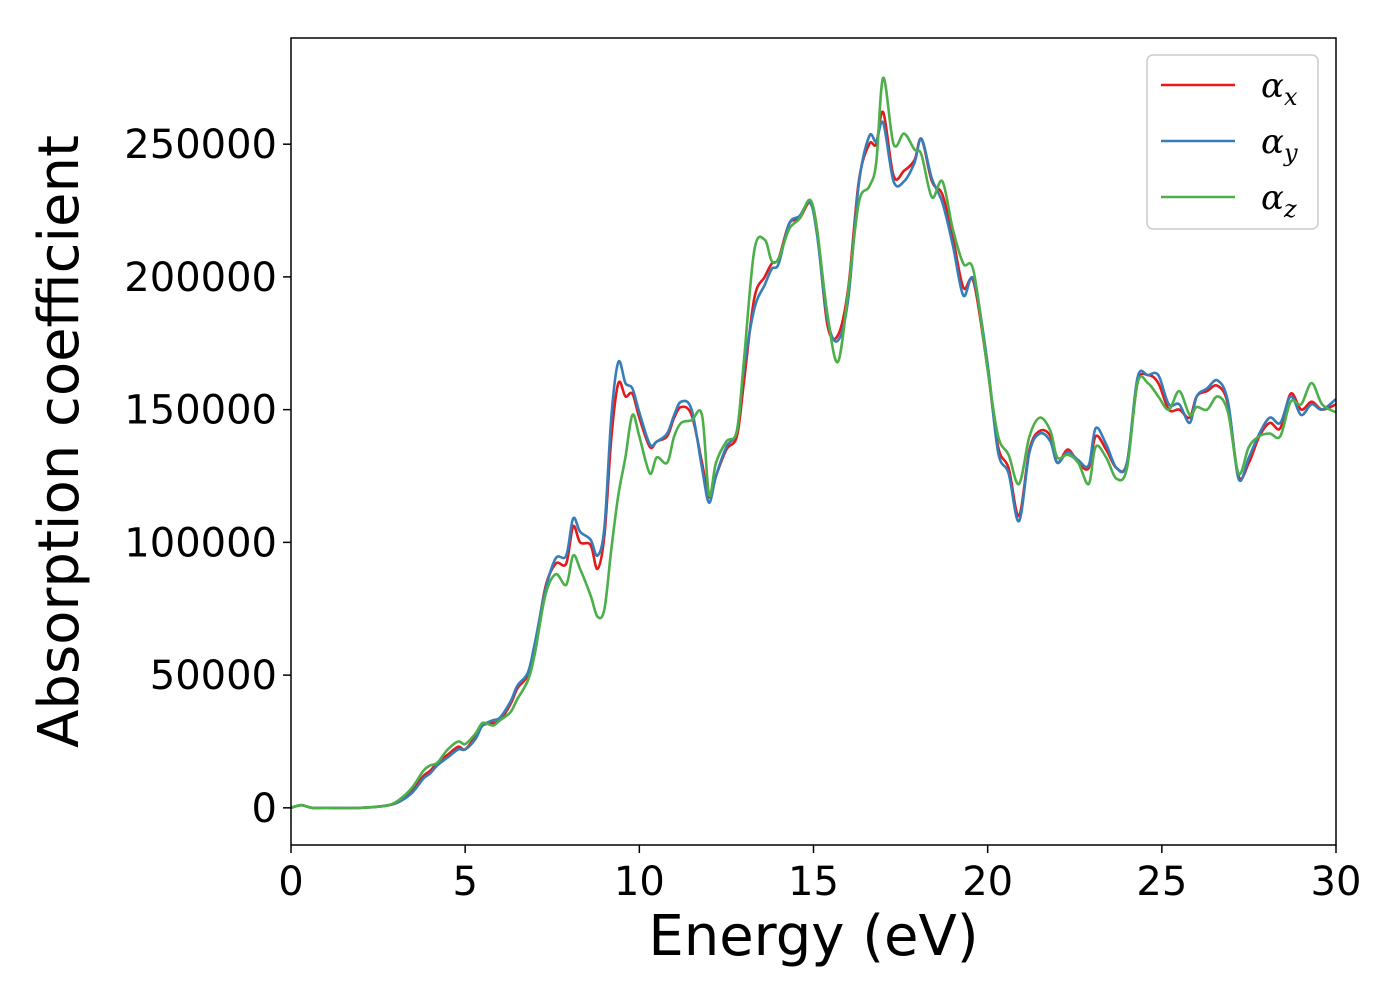  I want to click on x-tick-label: 5, so click(464, 882).